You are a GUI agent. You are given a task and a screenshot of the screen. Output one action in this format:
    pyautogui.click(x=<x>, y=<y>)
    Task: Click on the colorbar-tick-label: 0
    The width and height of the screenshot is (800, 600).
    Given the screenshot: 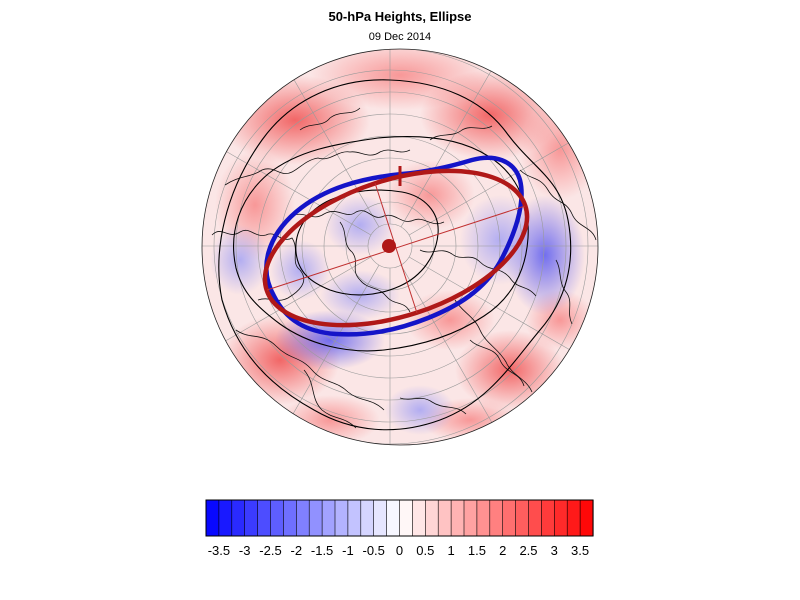 What is the action you would take?
    pyautogui.click(x=399, y=550)
    